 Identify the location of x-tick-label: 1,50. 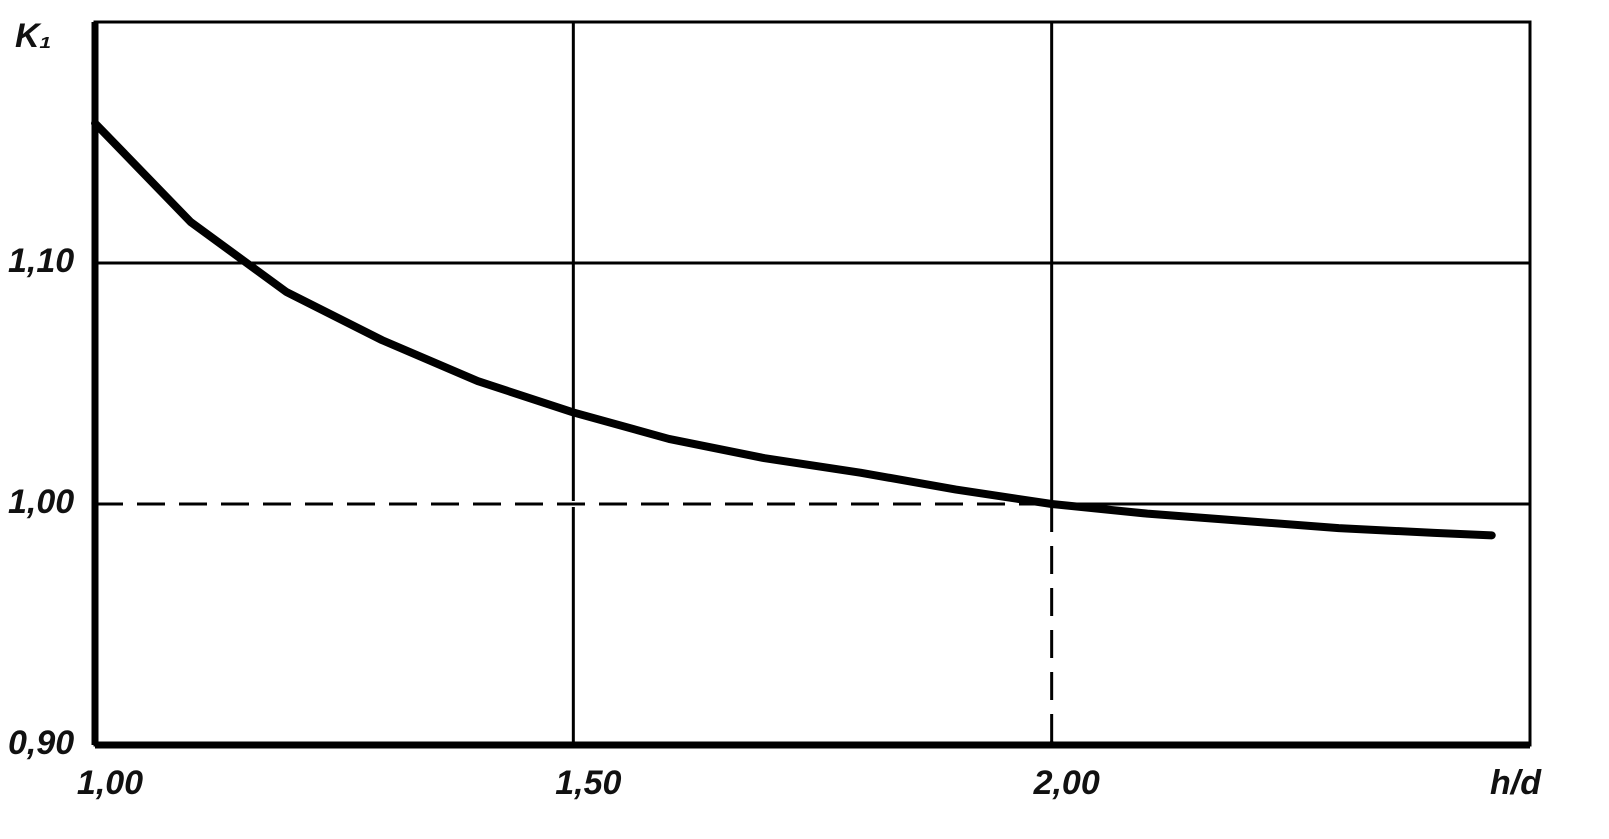
(588, 783).